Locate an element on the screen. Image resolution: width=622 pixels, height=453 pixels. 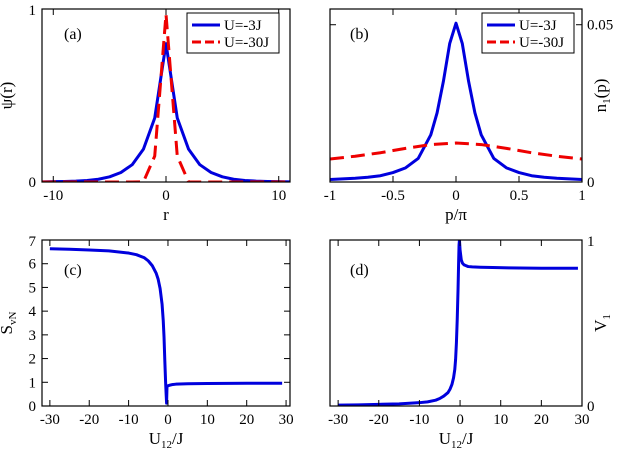
y-tick-label: 0.05 is located at coordinates (600, 26).